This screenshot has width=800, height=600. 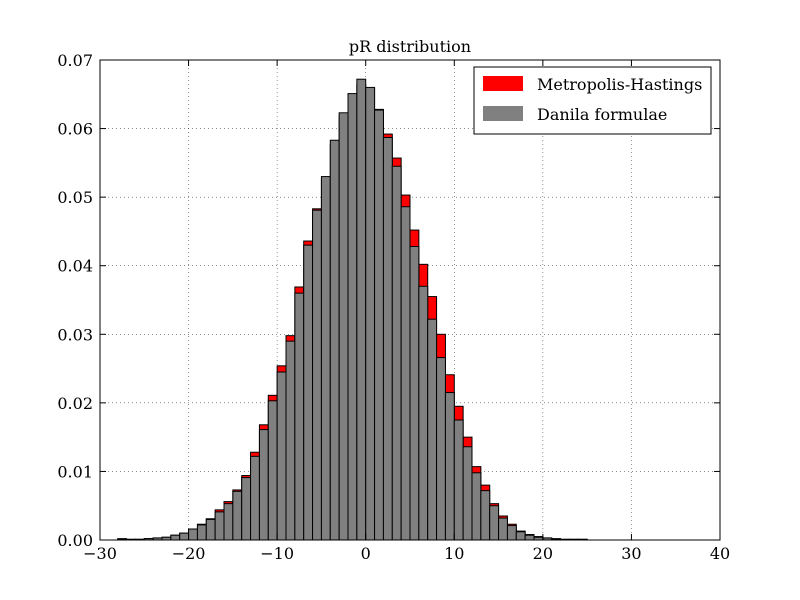 I want to click on y-tick-label: 0.00, so click(x=75, y=540).